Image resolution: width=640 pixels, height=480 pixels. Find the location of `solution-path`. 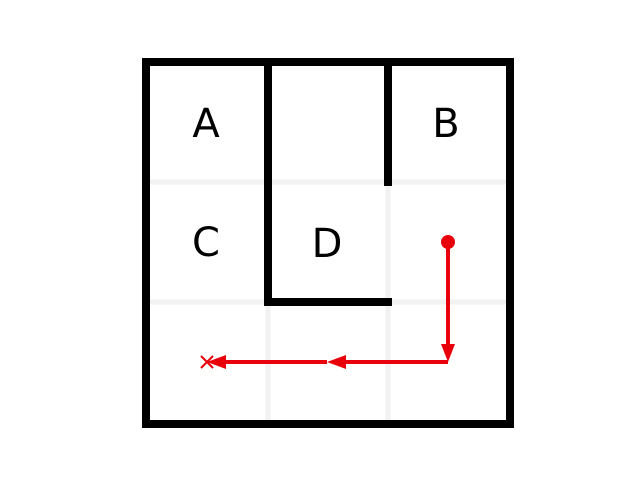

solution-path is located at coordinates (327, 302).